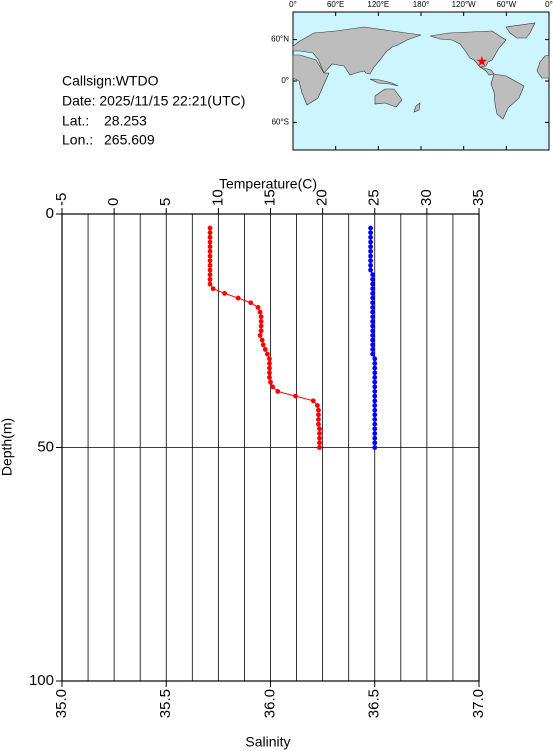  I want to click on map-lon-label: 120°W, so click(464, 4).